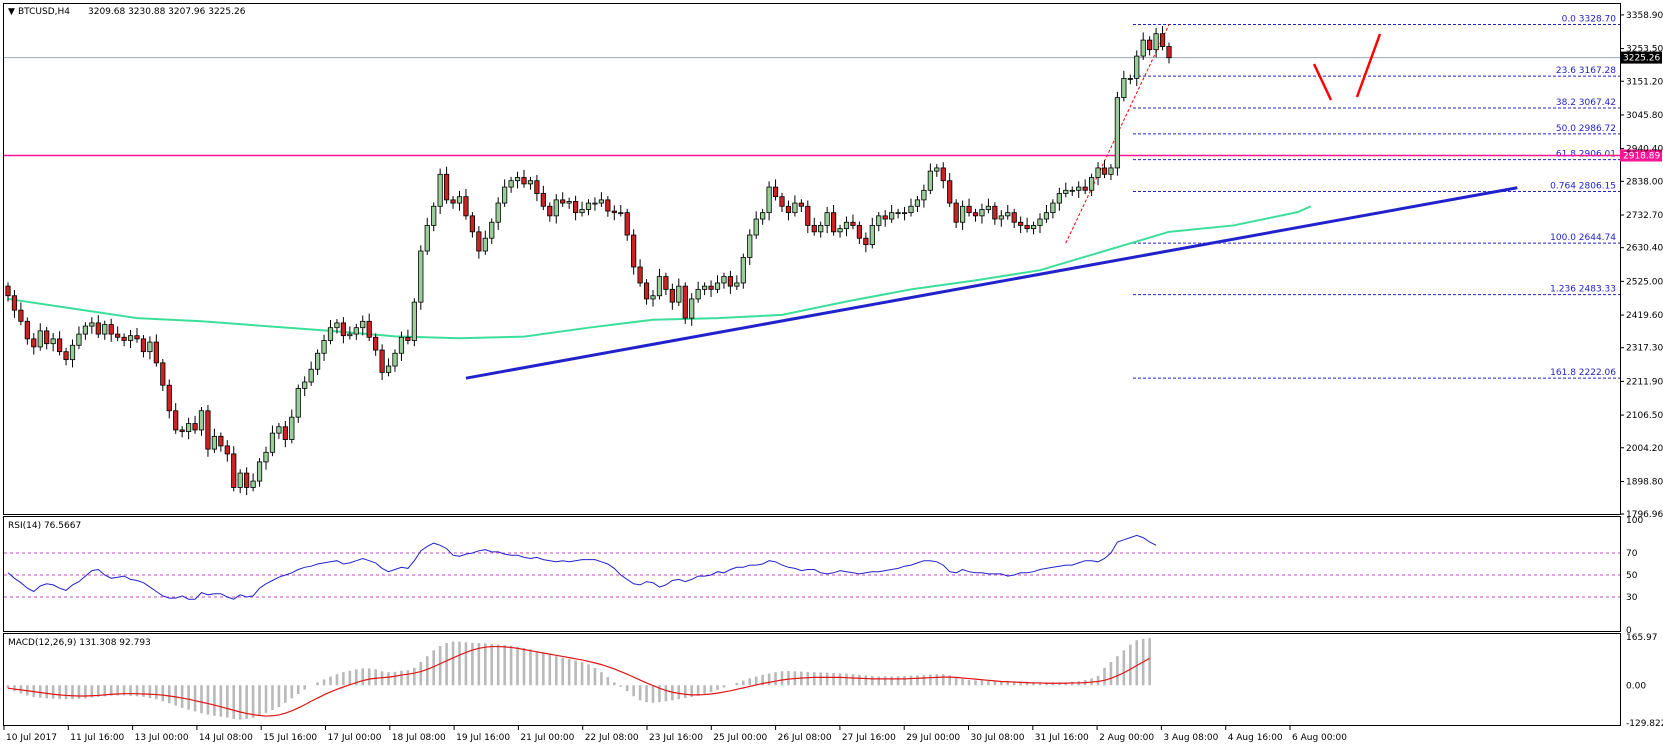 The height and width of the screenshot is (746, 1663). Describe the element at coordinates (582, 567) in the screenshot. I see `rsi-curve` at that location.